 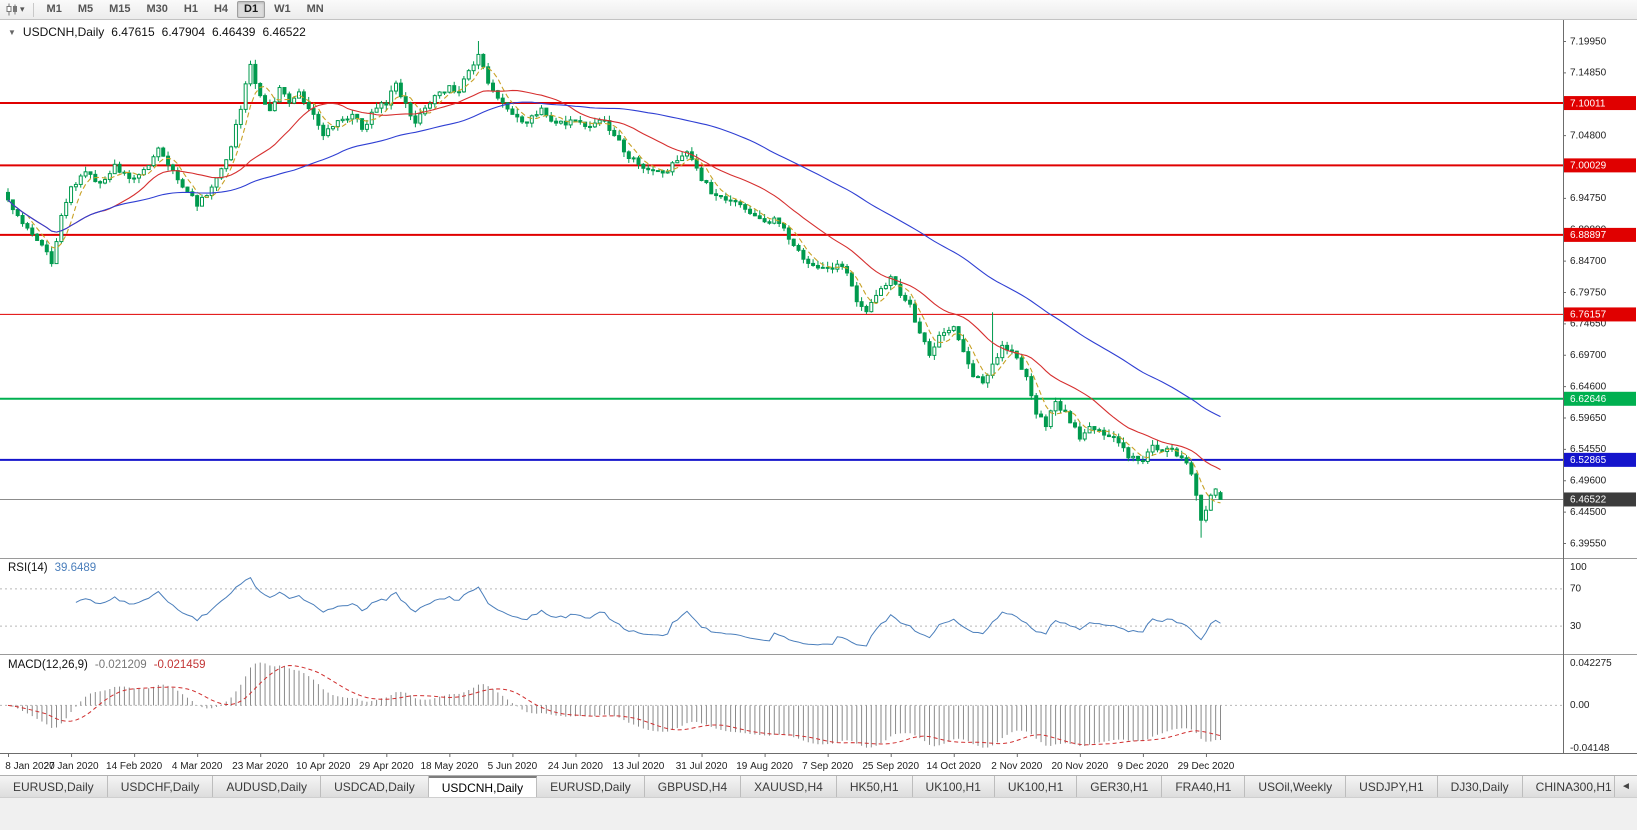 What do you see at coordinates (1296, 786) in the screenshot?
I see `symbol-tab-usoil-weekly: USOil,Weekly` at bounding box center [1296, 786].